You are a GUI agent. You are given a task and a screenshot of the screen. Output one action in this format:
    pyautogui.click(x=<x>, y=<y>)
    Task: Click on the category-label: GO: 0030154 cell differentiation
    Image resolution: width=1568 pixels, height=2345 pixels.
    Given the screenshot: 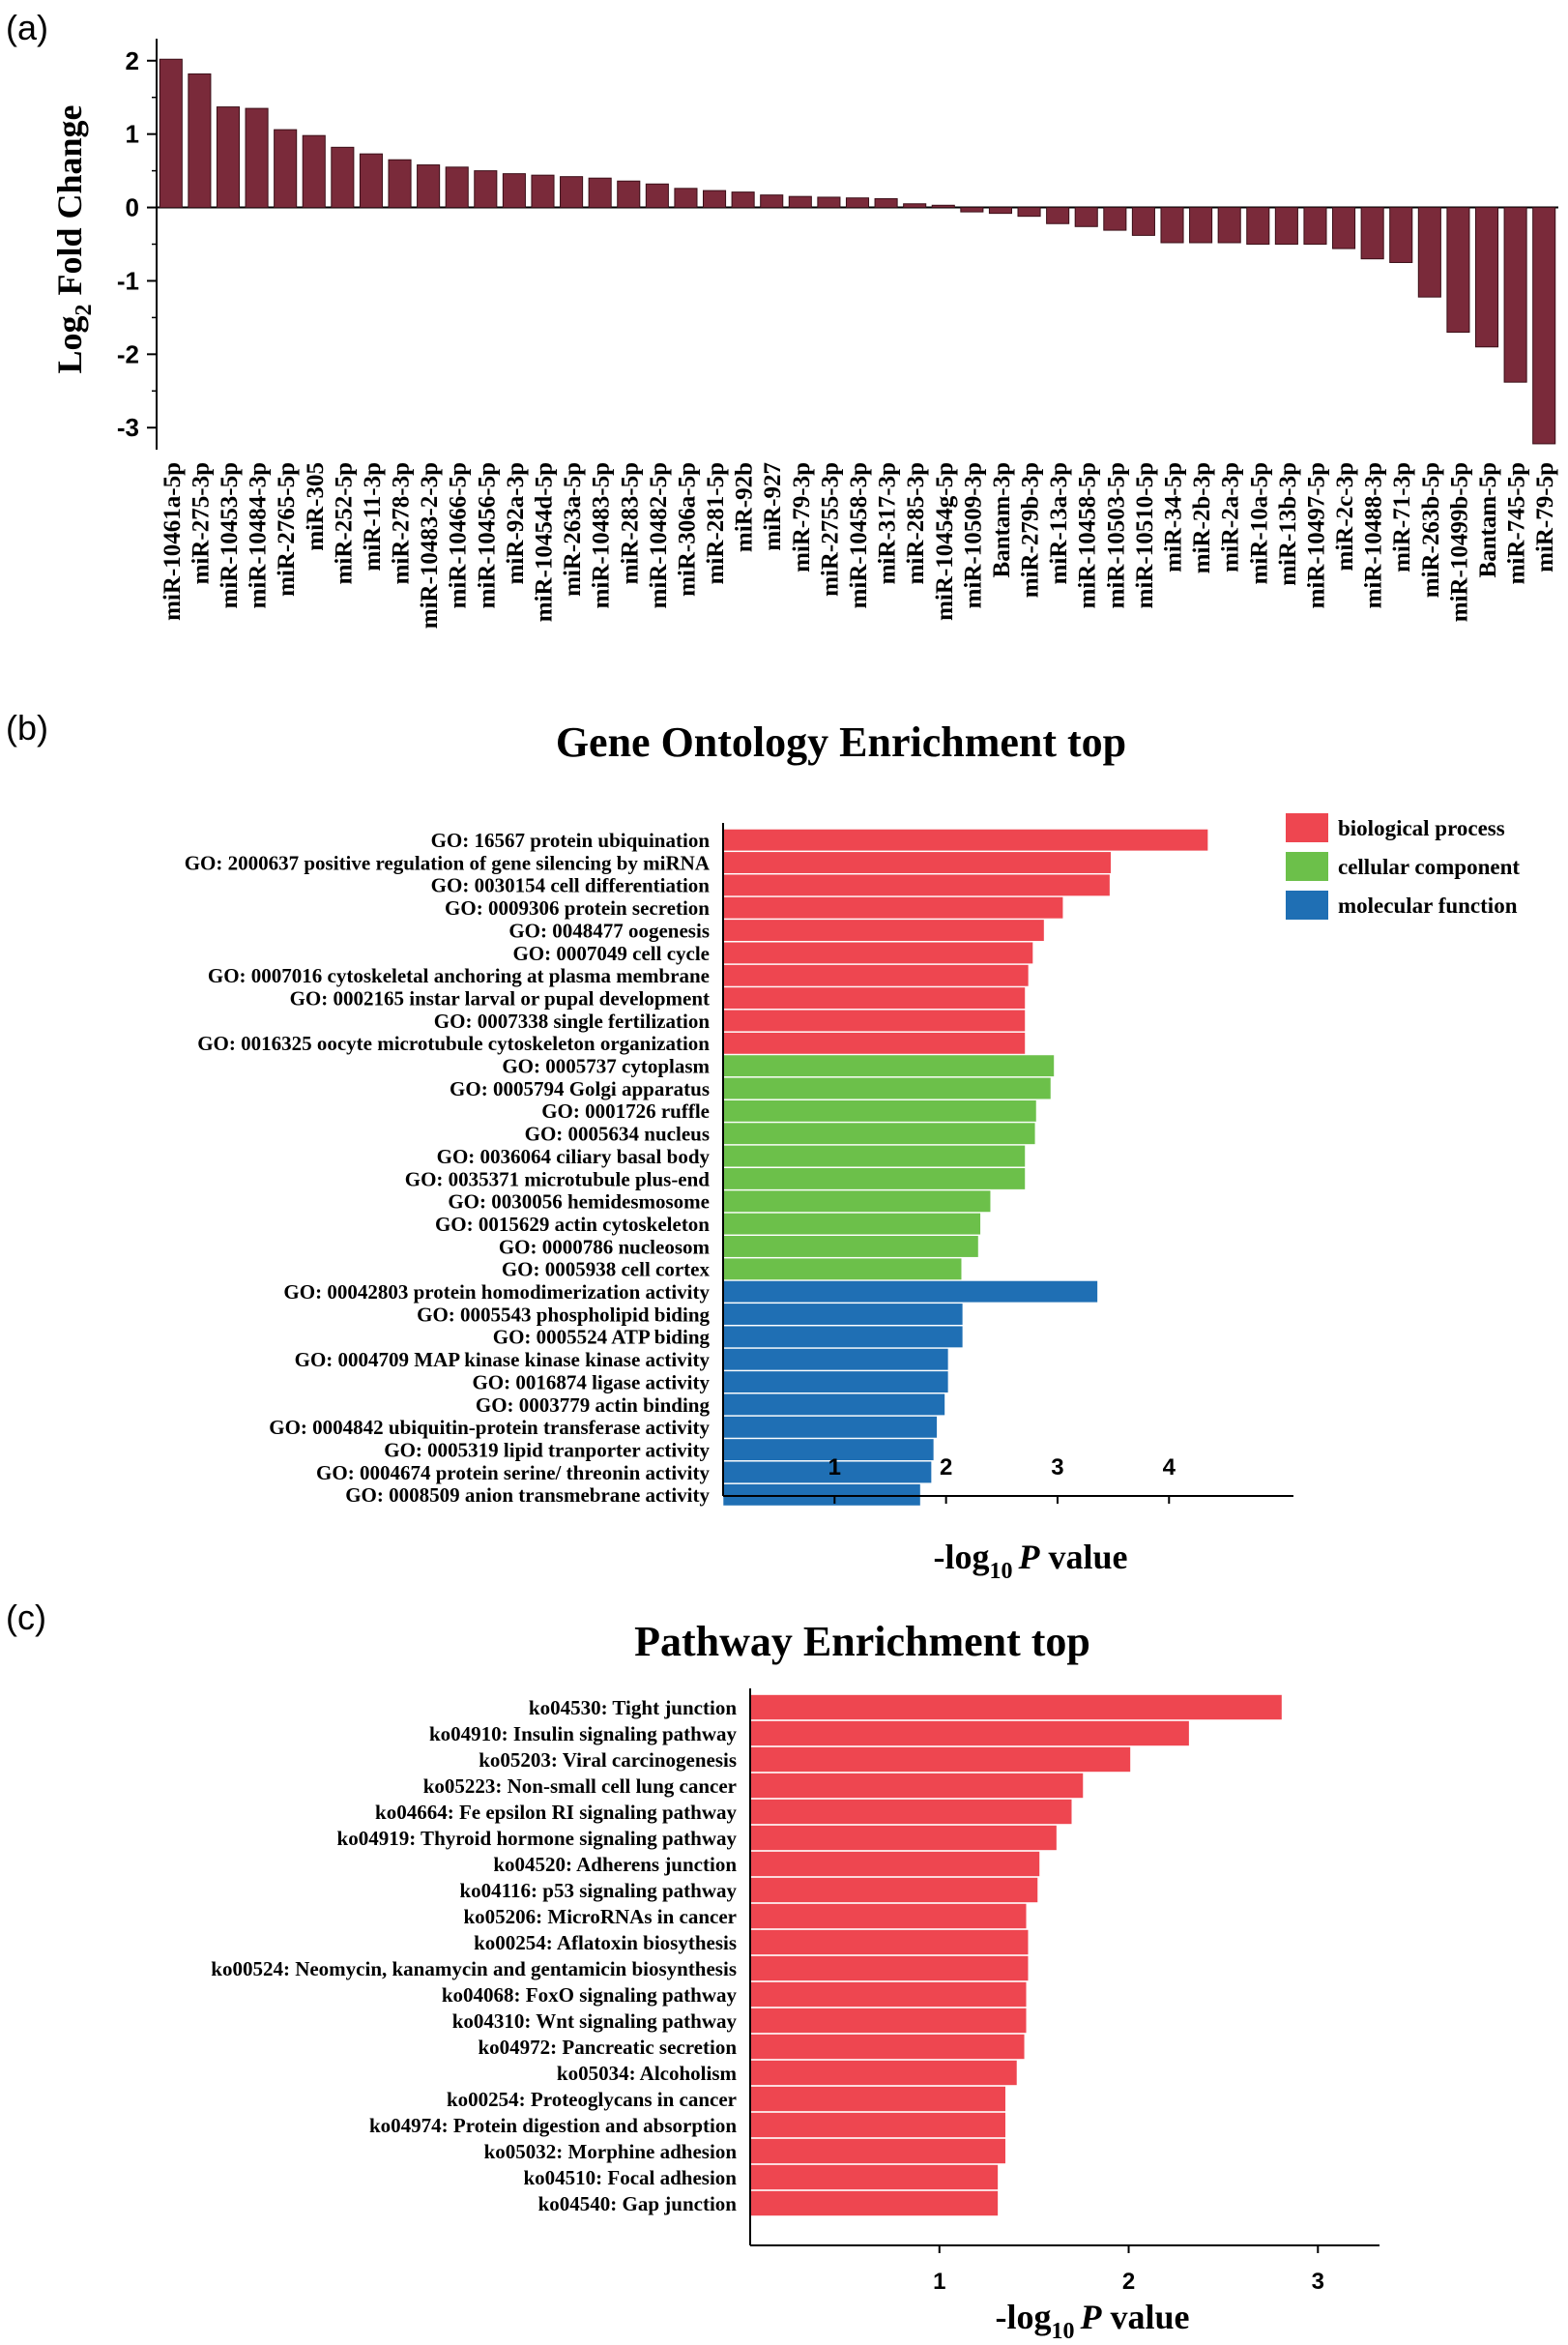 What is the action you would take?
    pyautogui.click(x=571, y=885)
    